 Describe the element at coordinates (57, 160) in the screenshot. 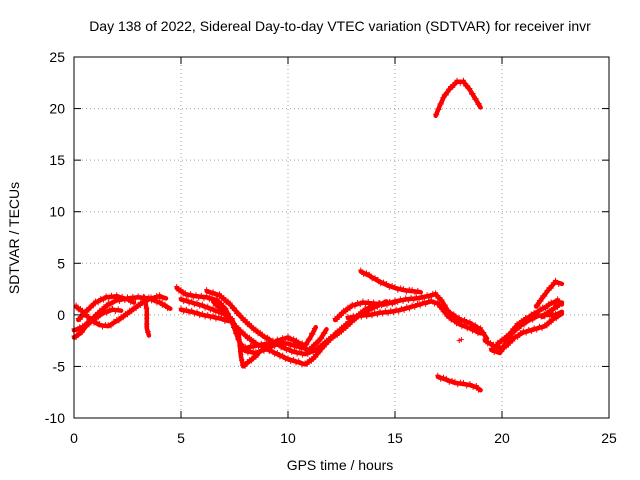

I see `y-tick-label: 15` at that location.